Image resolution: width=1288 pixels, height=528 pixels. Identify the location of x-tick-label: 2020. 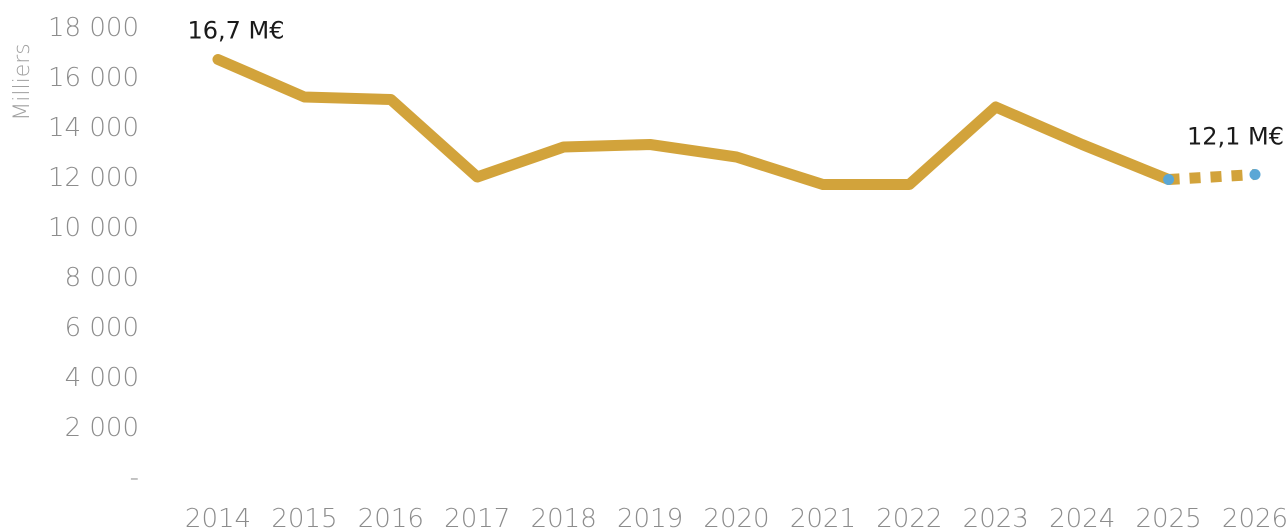
(736, 516).